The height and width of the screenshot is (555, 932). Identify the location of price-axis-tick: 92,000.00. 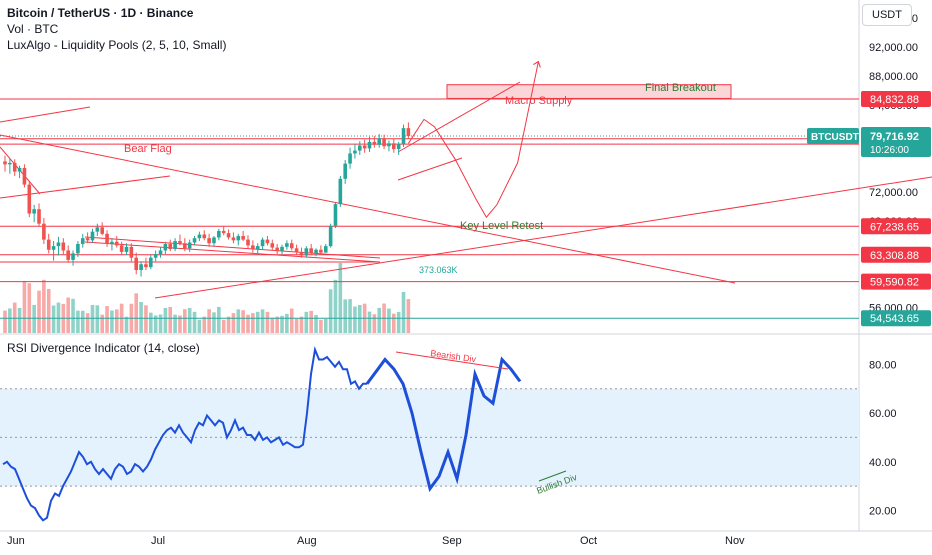
(893, 48).